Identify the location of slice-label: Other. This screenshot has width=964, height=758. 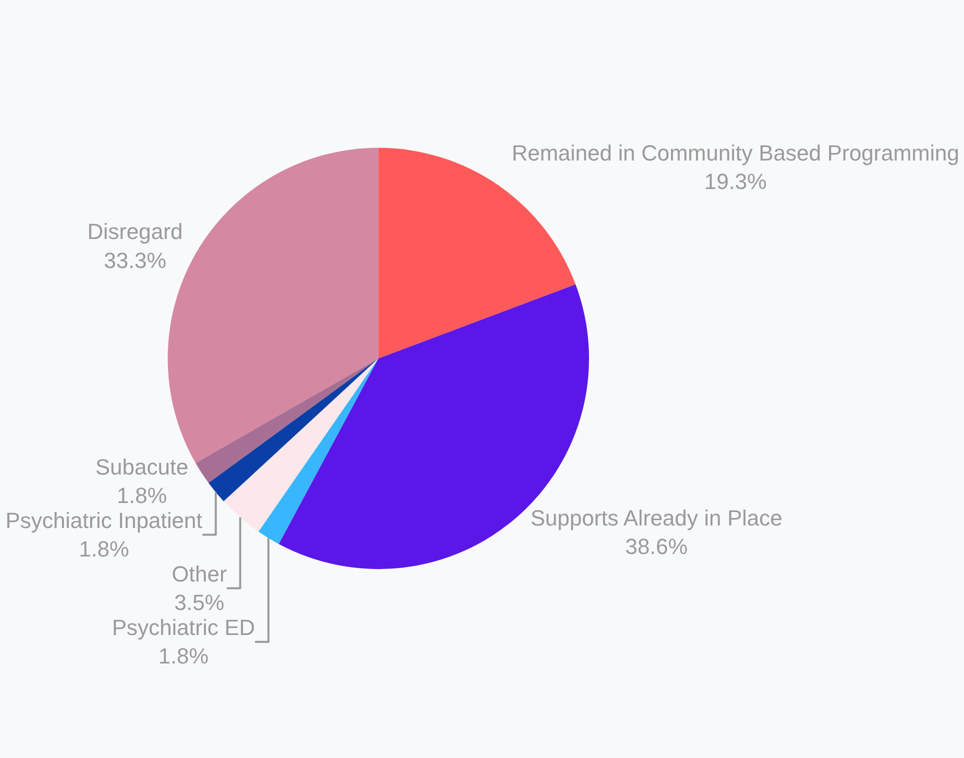
(199, 573).